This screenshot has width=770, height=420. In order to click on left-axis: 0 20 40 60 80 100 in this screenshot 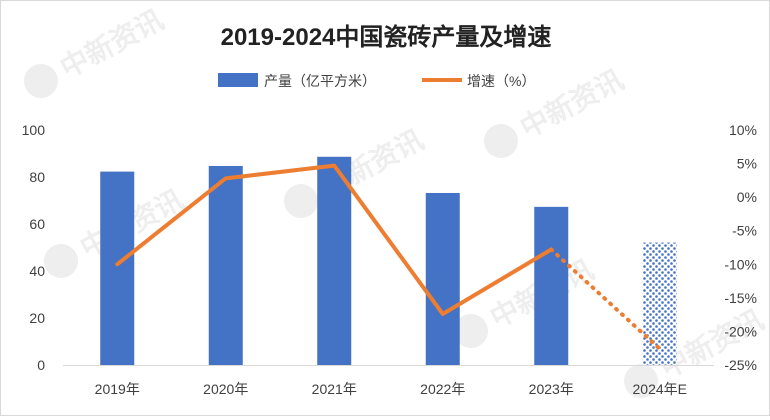, I will do `click(34, 247)`.